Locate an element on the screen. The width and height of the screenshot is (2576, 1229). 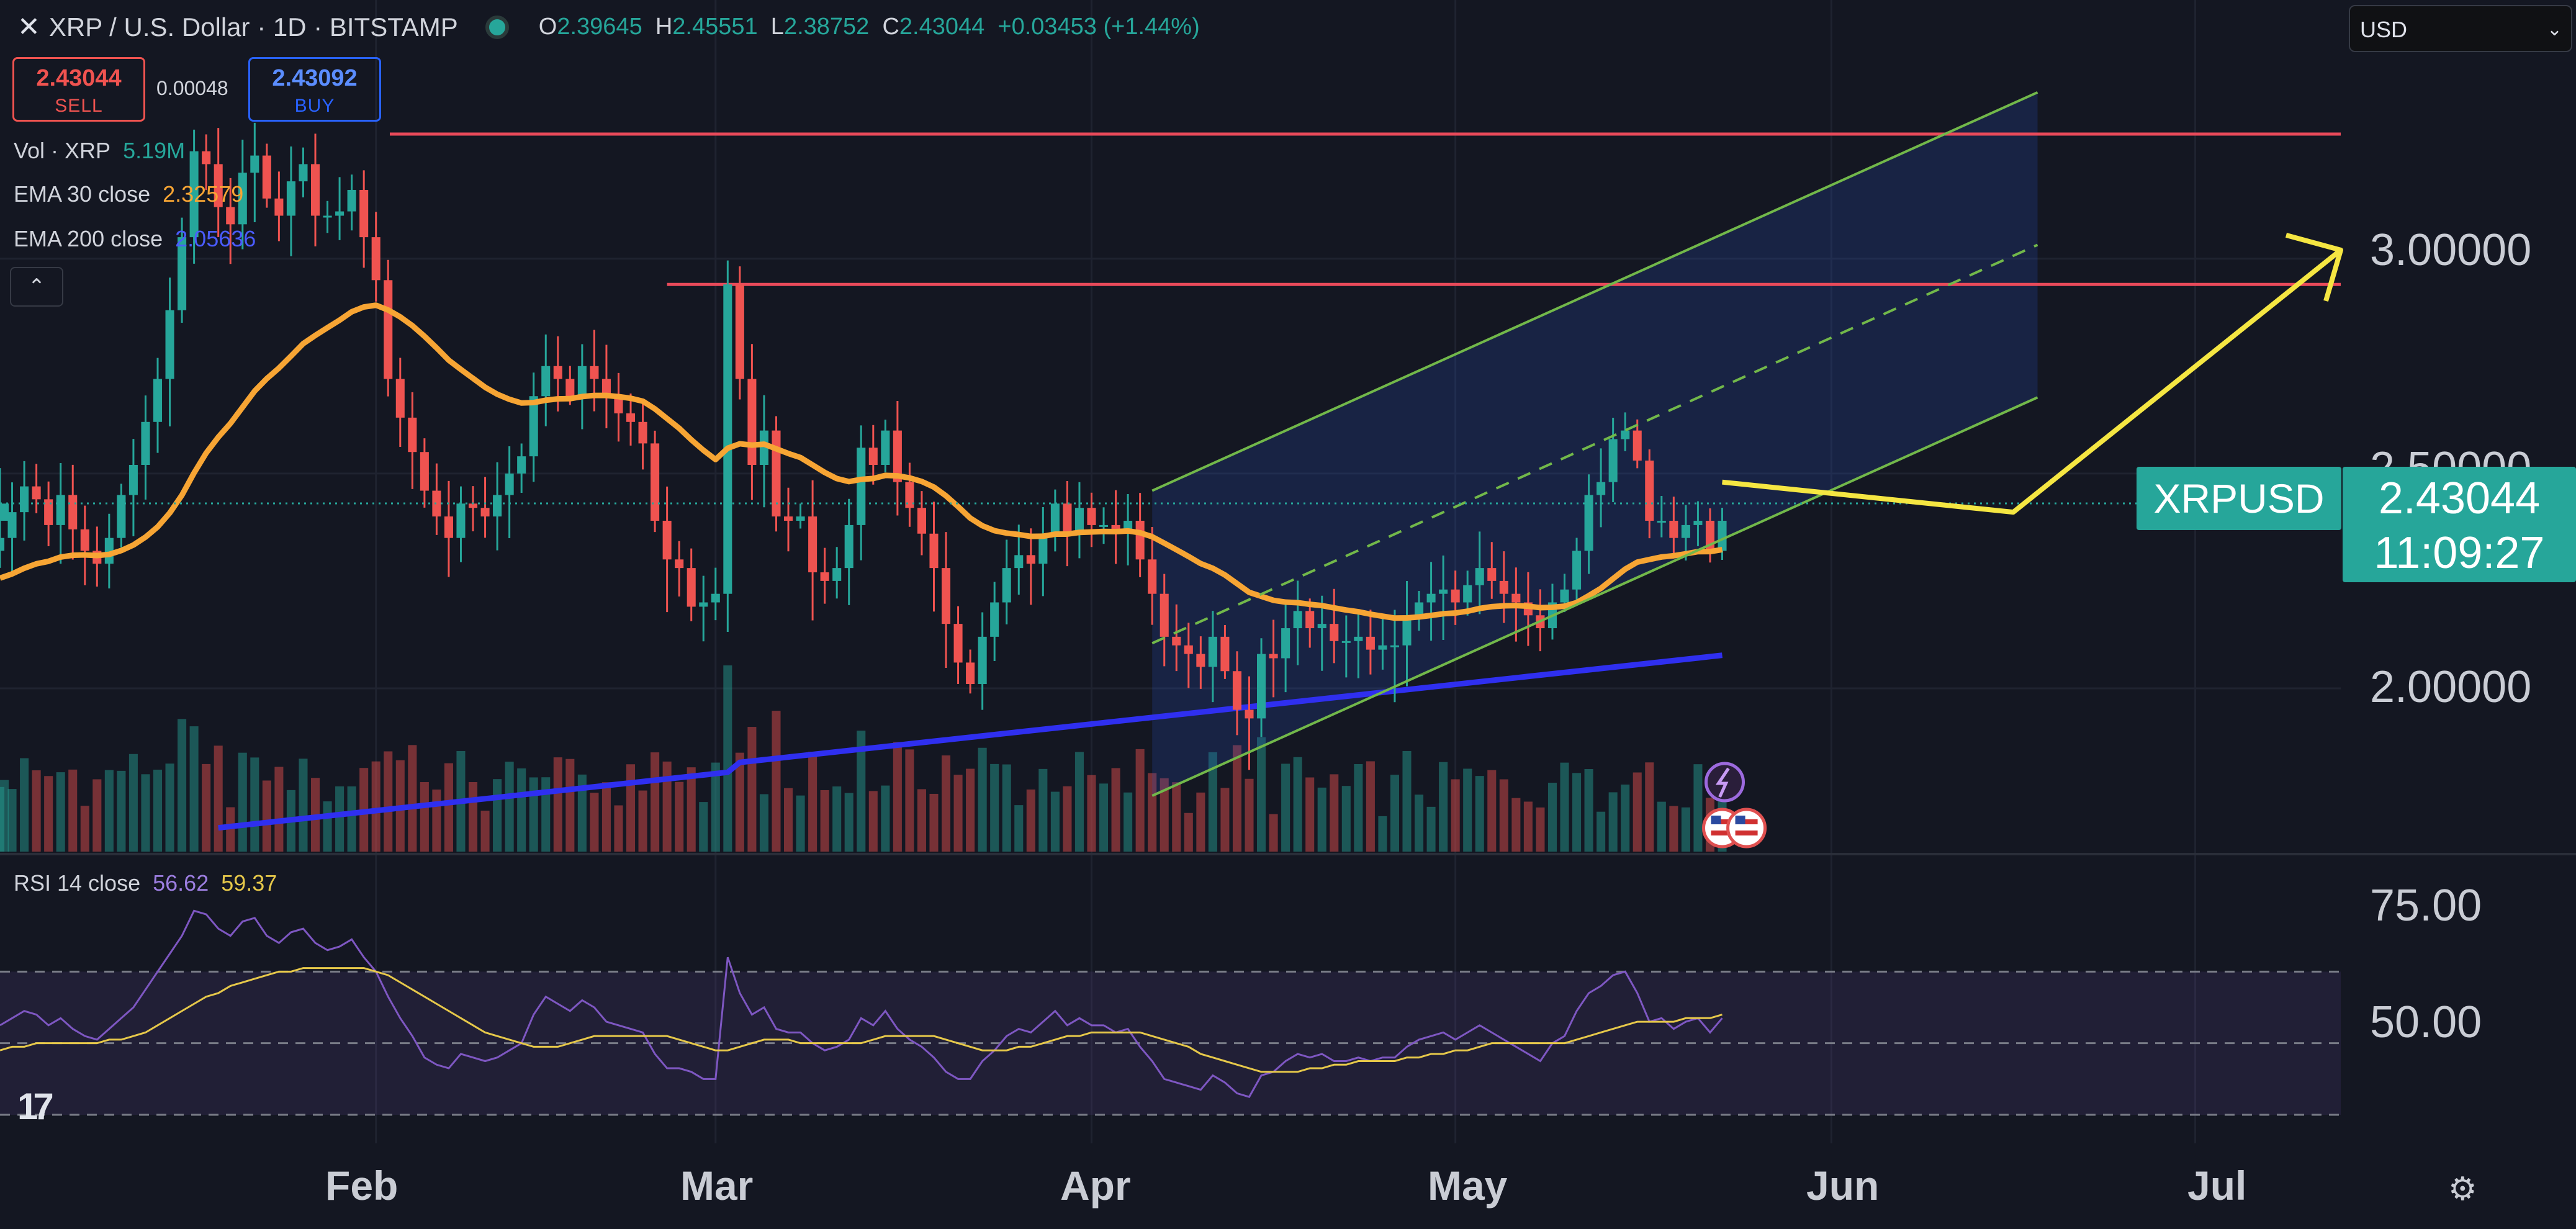
channel-mid-line is located at coordinates (1594, 444).